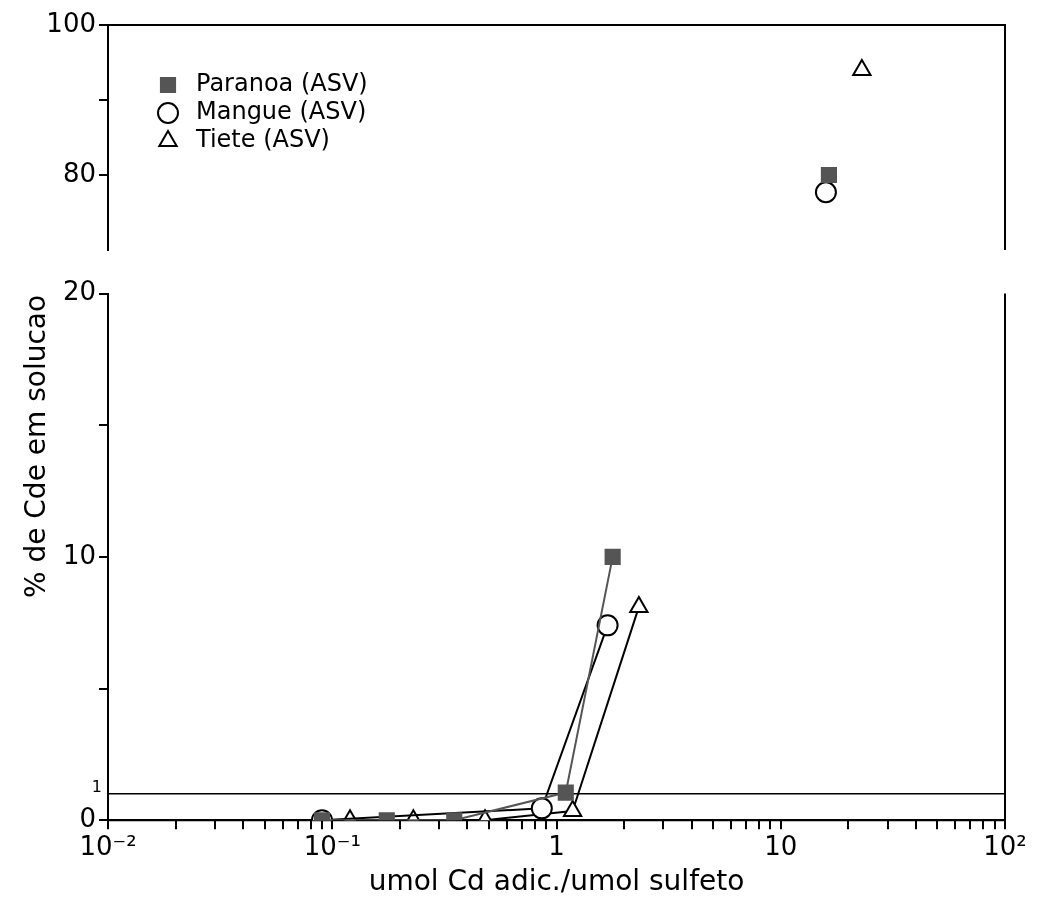 The width and height of the screenshot is (1037, 904). Describe the element at coordinates (35, 447) in the screenshot. I see `y-axis-title: % de Cde em solucao` at that location.